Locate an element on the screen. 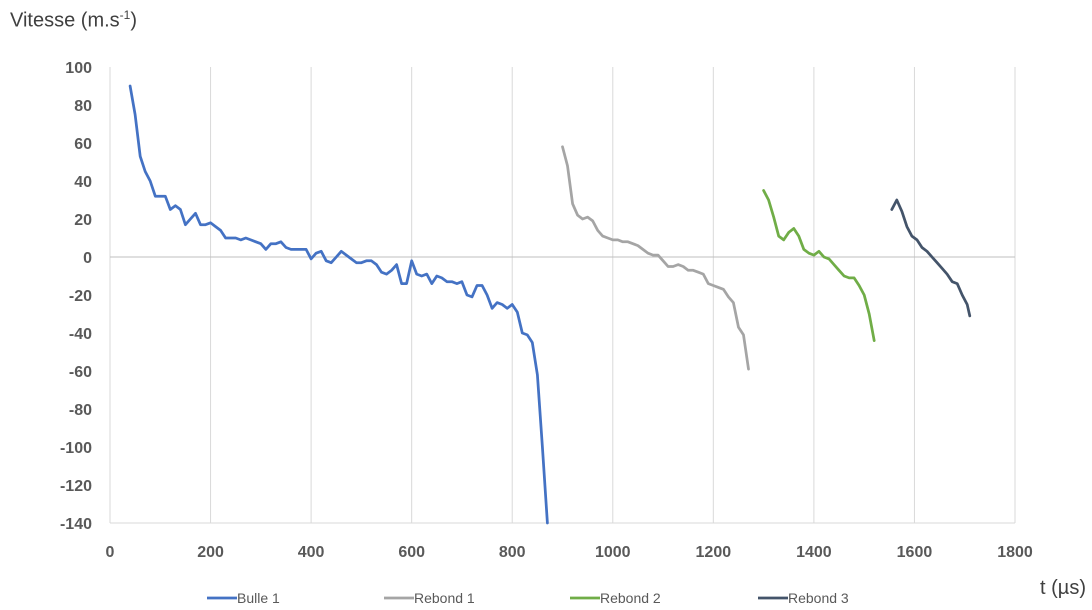 The height and width of the screenshot is (610, 1092). x-tick-label: 1800 is located at coordinates (1015, 552).